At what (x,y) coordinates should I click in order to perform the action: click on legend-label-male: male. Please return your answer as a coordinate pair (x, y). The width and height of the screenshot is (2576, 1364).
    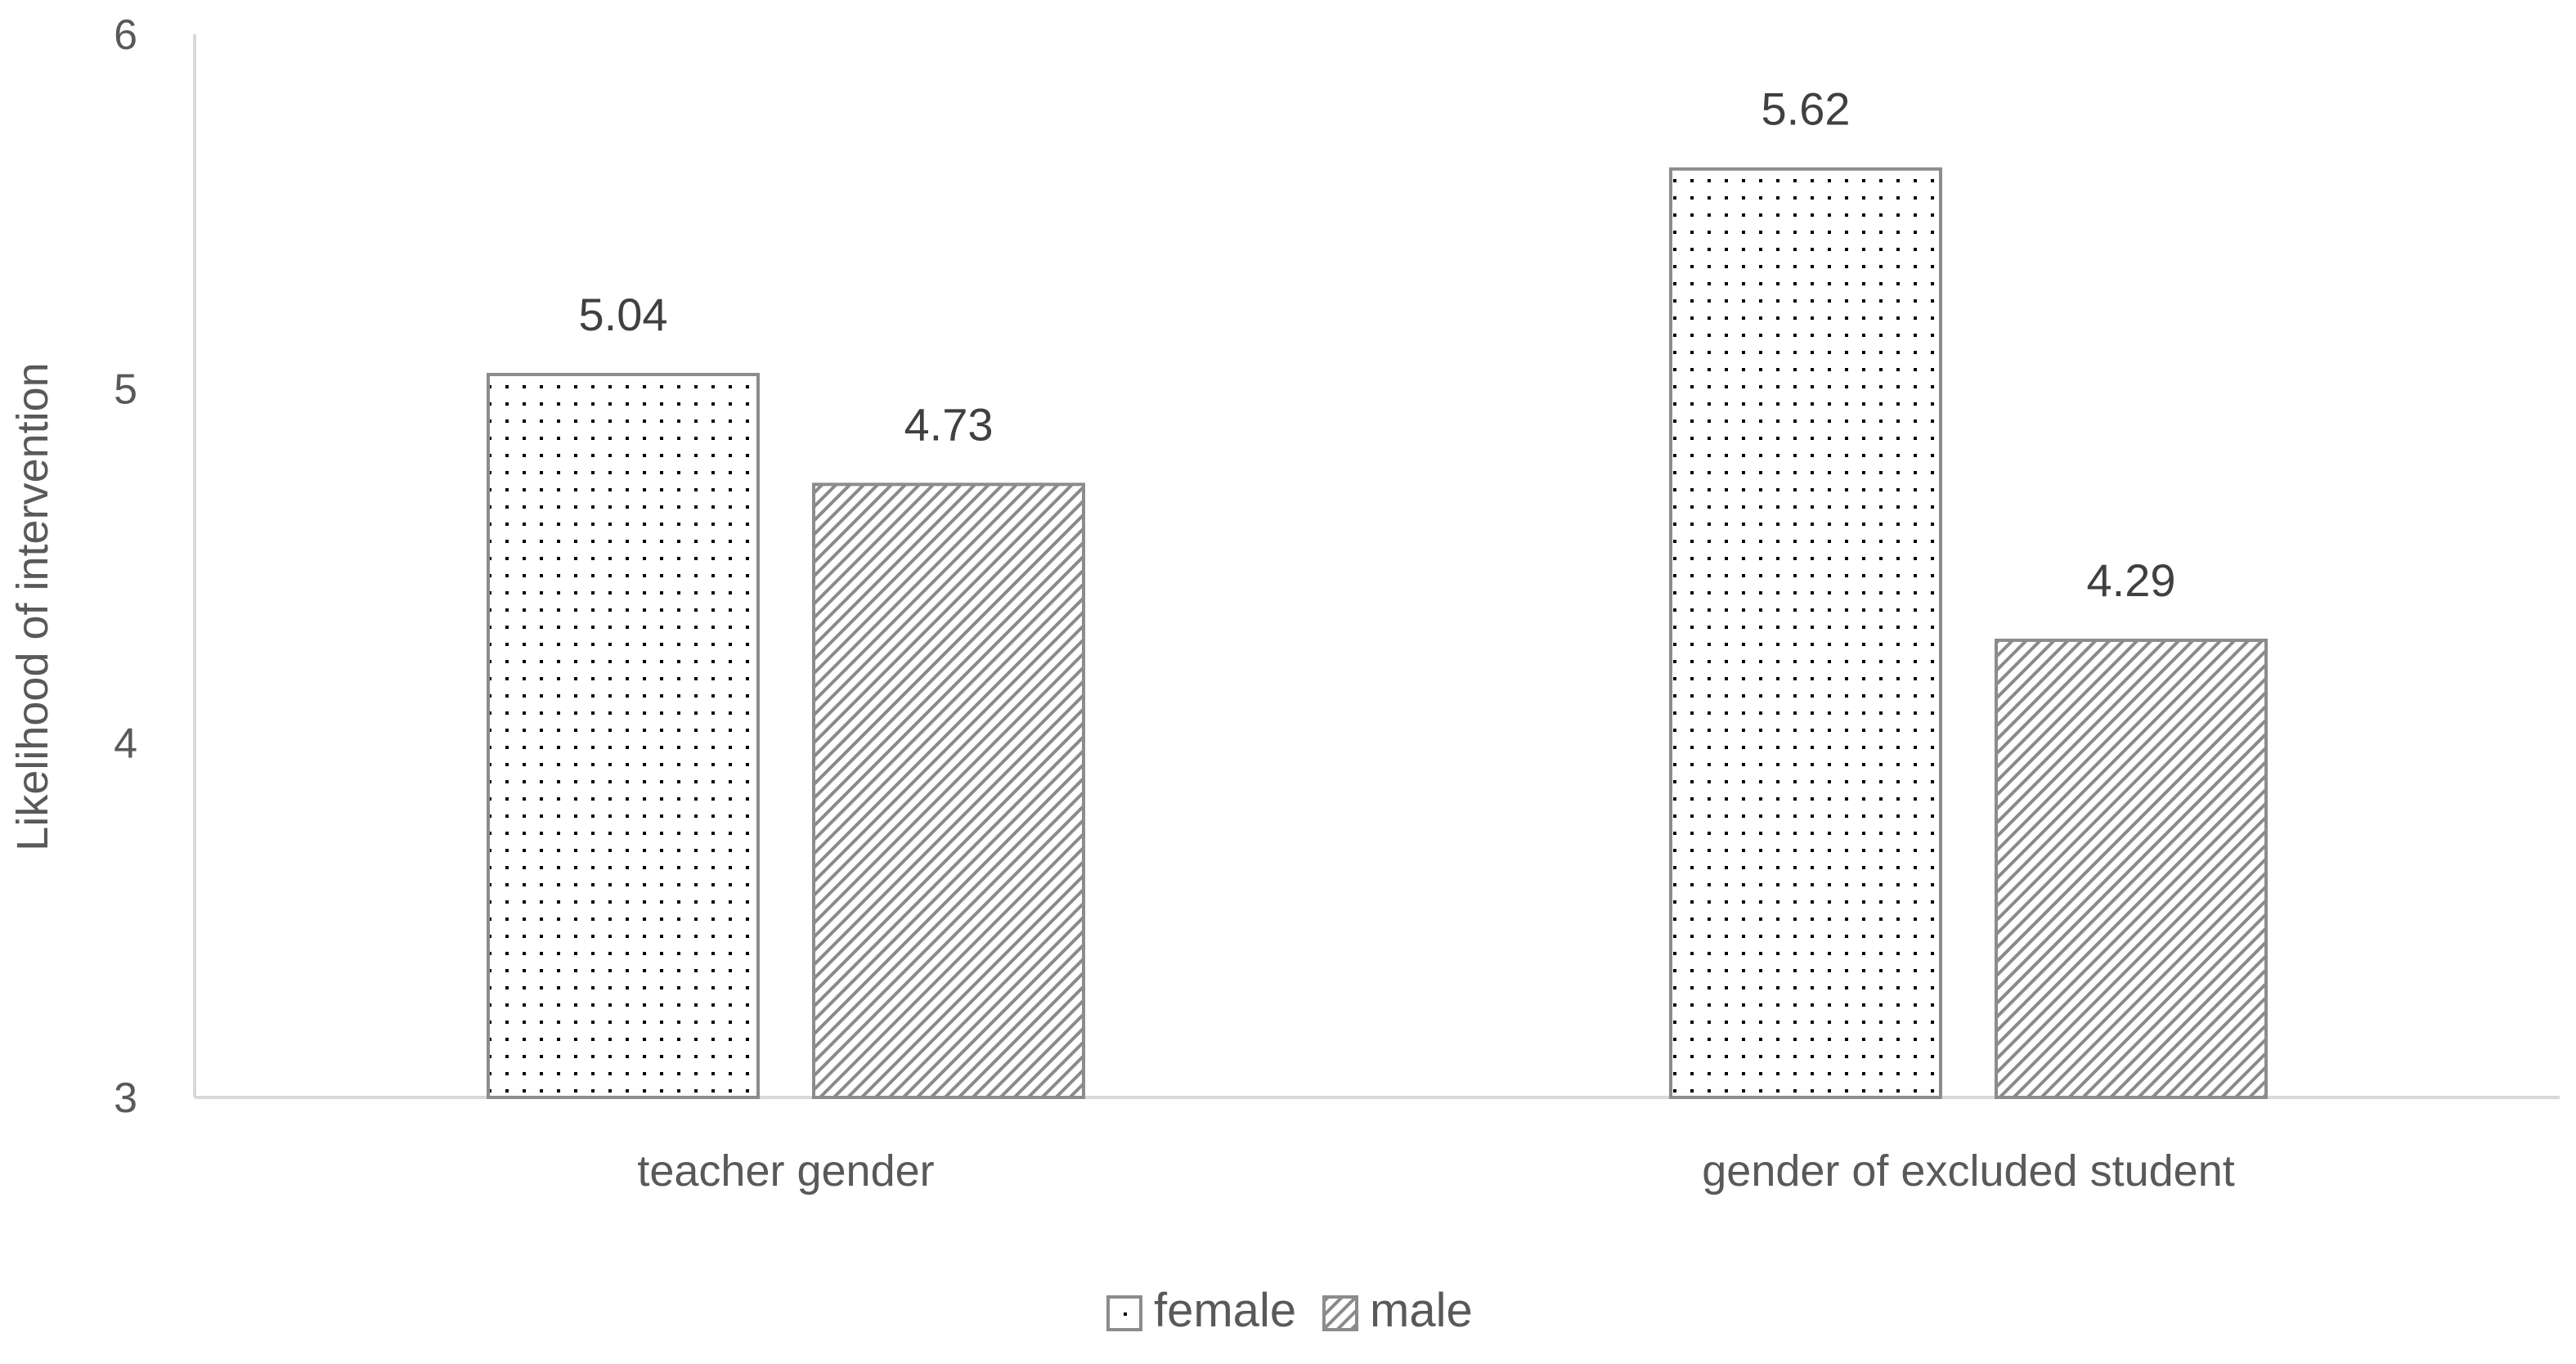
    Looking at the image, I should click on (1422, 1310).